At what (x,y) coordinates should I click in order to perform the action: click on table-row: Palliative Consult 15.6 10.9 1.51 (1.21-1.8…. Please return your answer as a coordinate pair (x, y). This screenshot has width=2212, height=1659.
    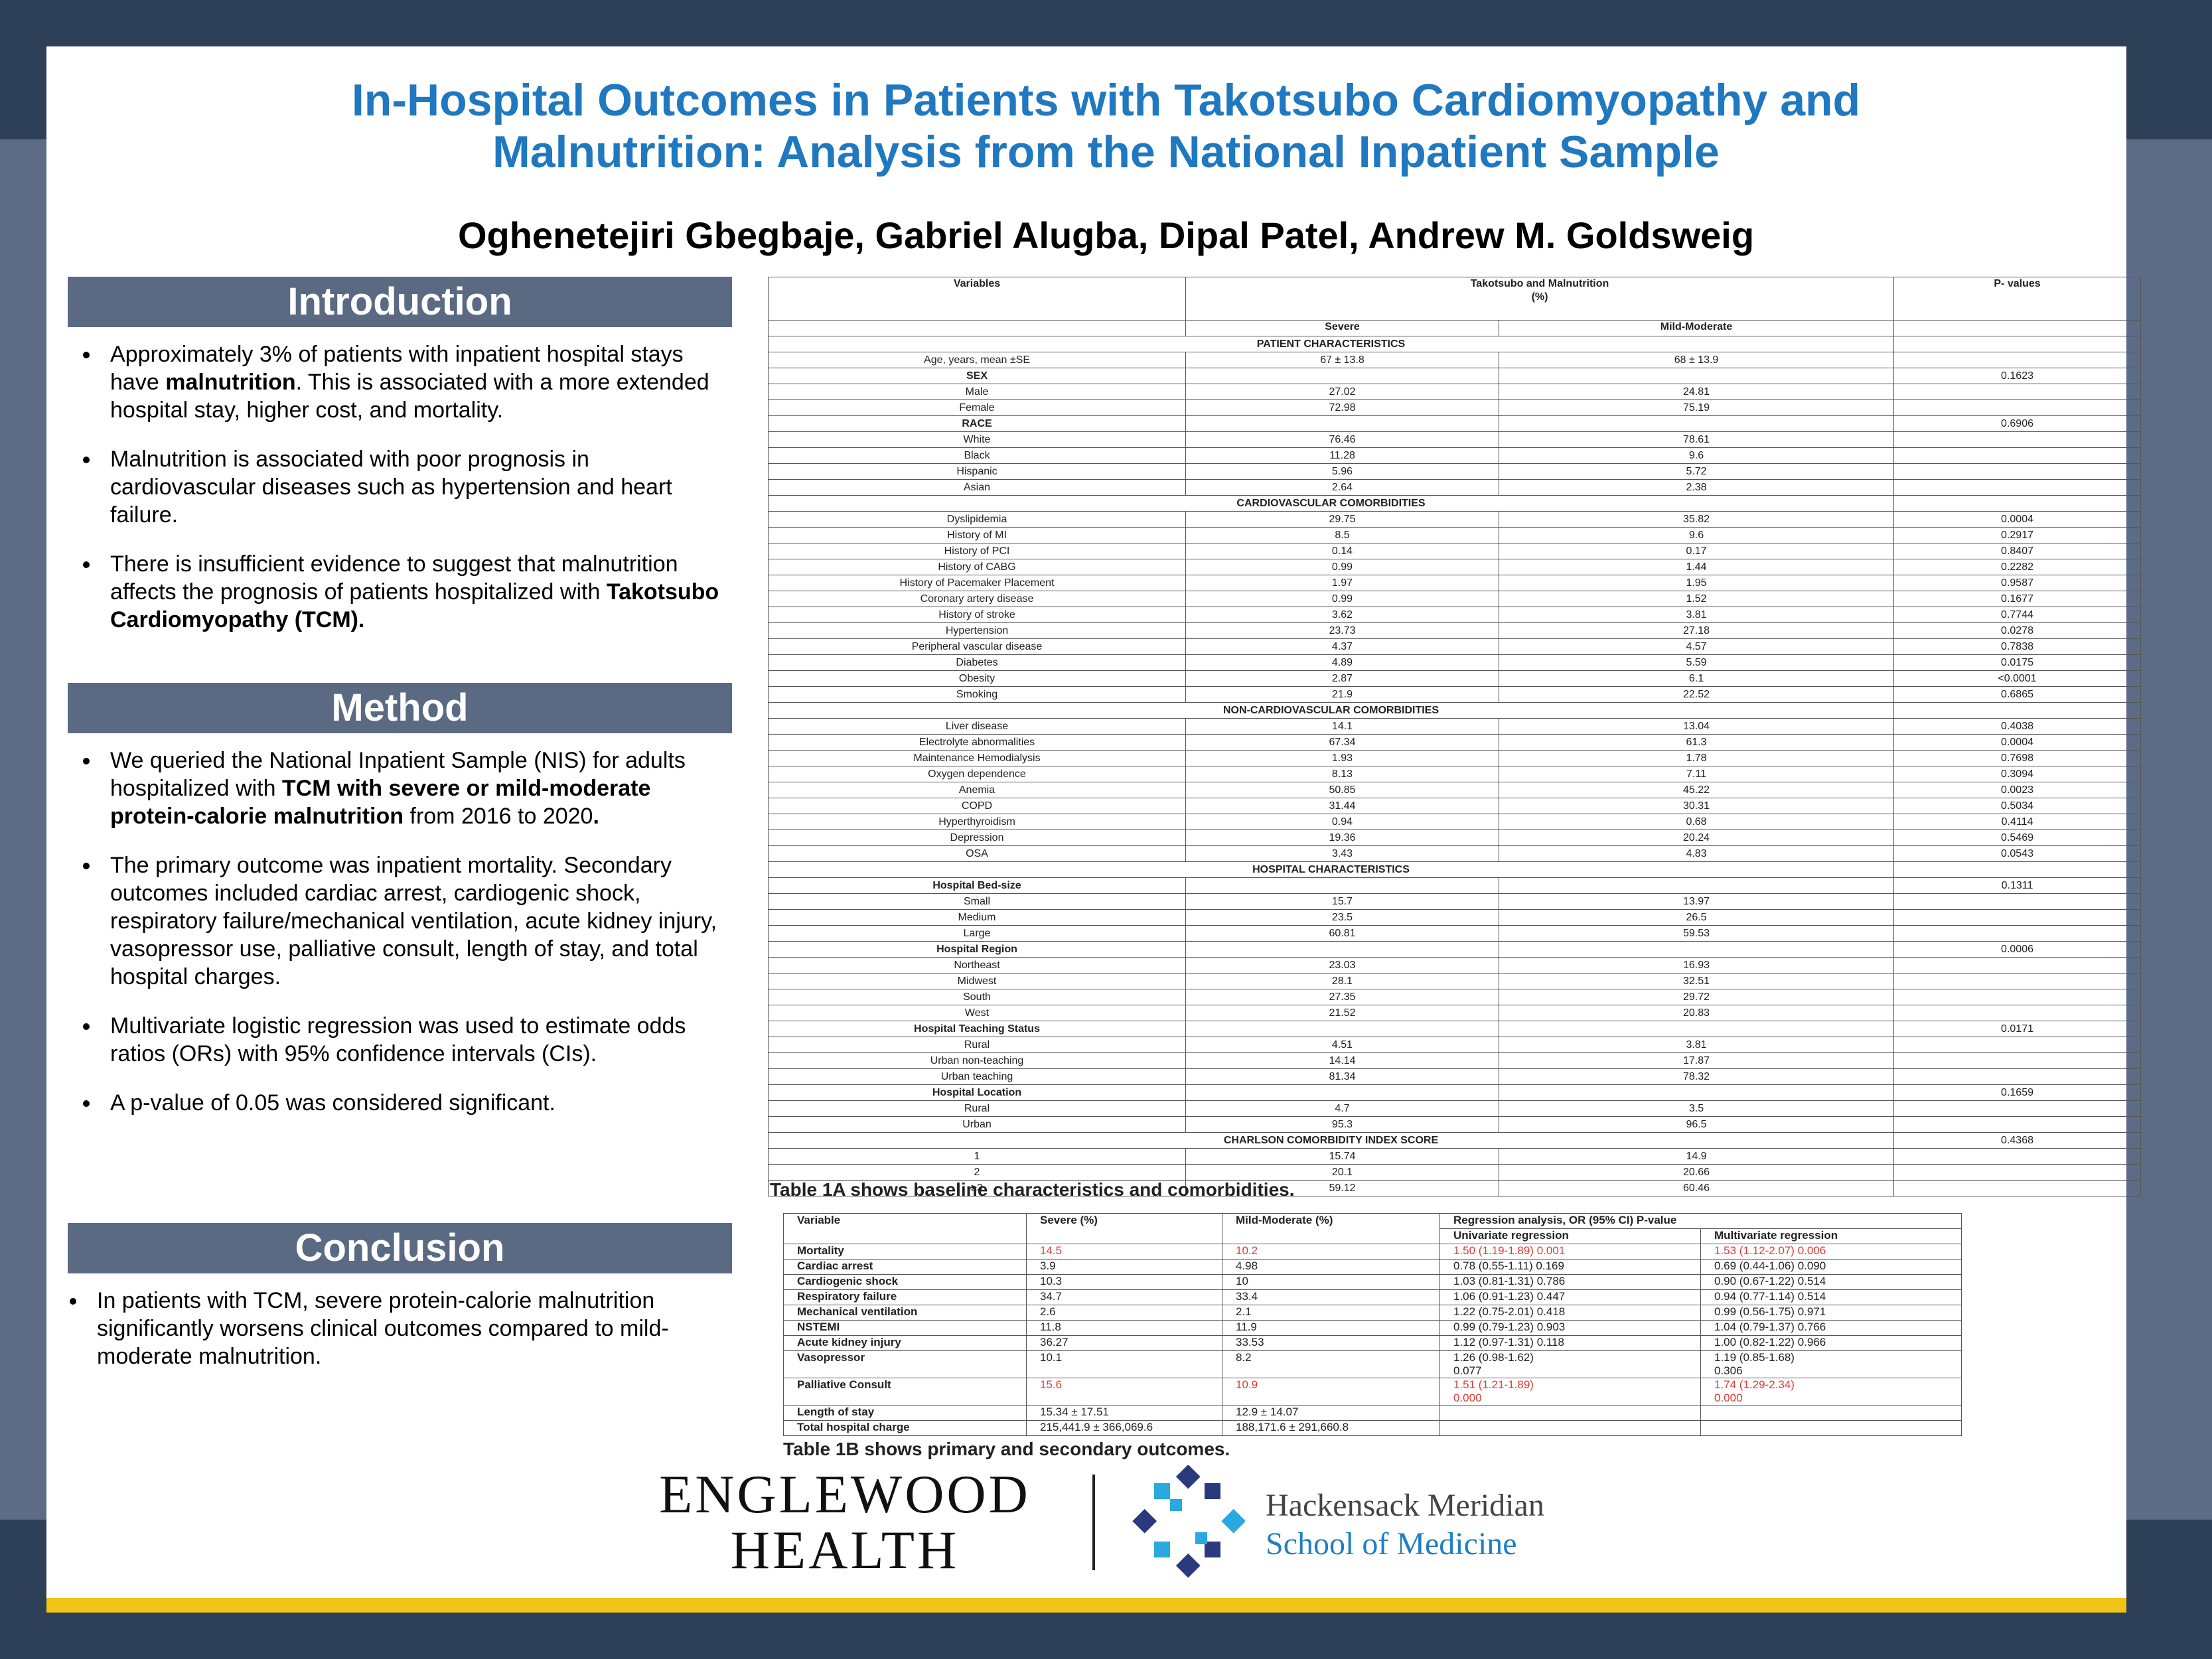
    Looking at the image, I should click on (1372, 1392).